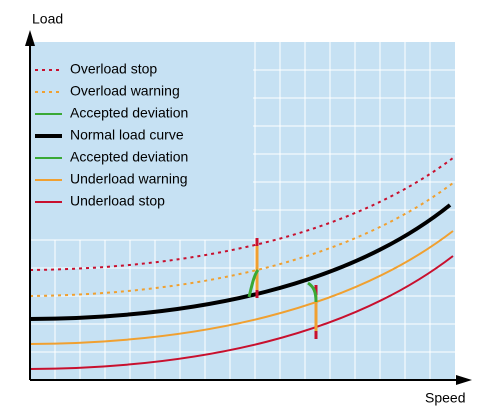  Describe the element at coordinates (445, 398) in the screenshot. I see `x-axis-label: Speed` at that location.